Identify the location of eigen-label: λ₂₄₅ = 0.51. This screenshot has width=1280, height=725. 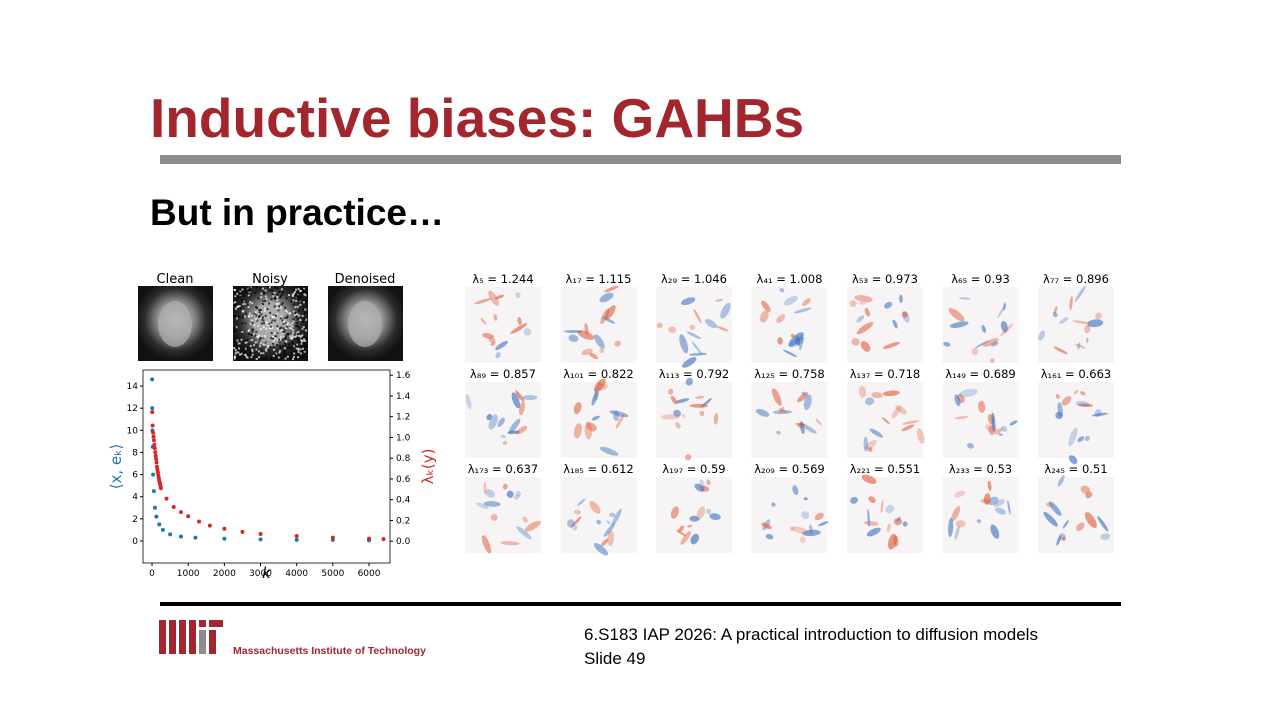
(1075, 469).